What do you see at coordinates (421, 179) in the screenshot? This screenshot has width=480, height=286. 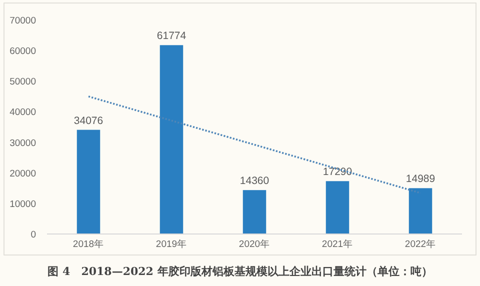 I see `data-label: 14989` at bounding box center [421, 179].